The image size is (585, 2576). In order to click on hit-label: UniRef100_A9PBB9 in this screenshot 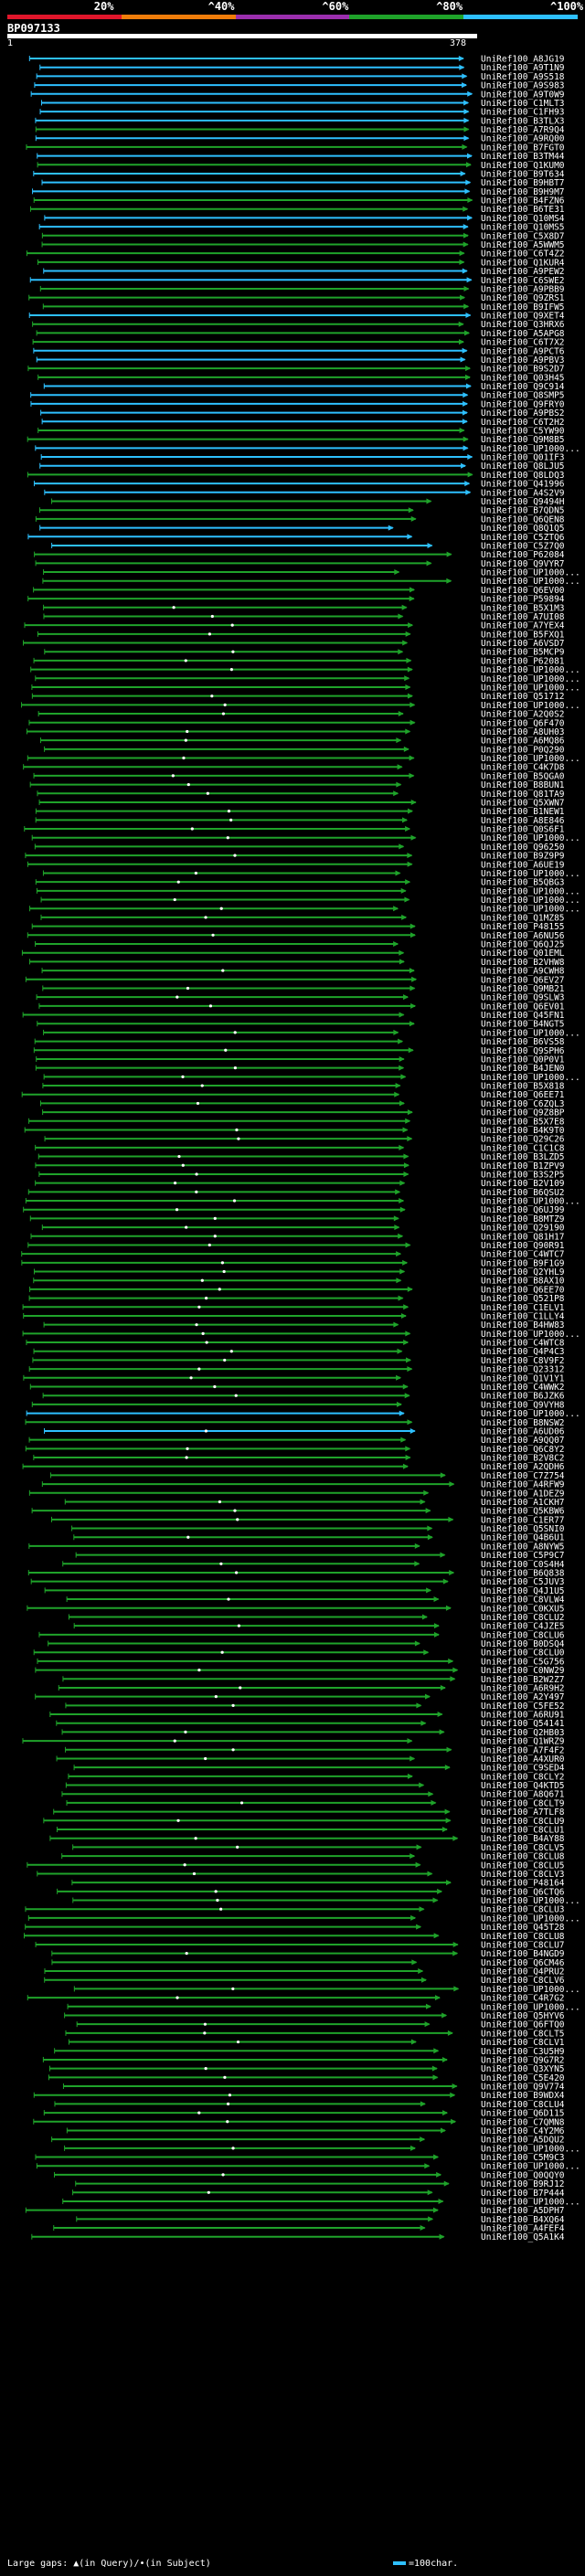, I will do `click(523, 289)`.